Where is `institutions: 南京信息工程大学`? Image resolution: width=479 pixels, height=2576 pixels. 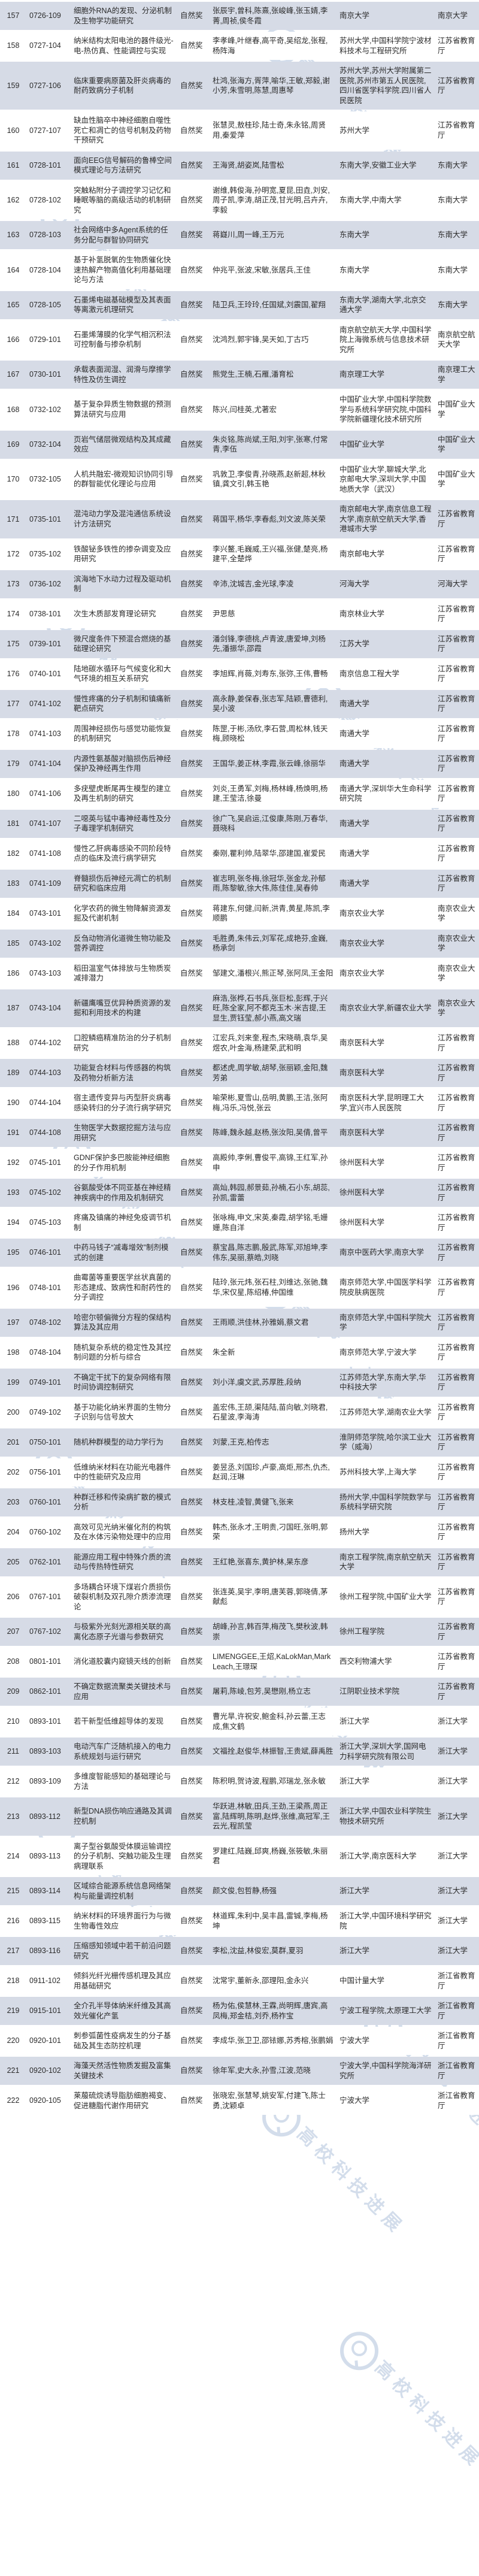
institutions: 南京信息工程大学 is located at coordinates (385, 673).